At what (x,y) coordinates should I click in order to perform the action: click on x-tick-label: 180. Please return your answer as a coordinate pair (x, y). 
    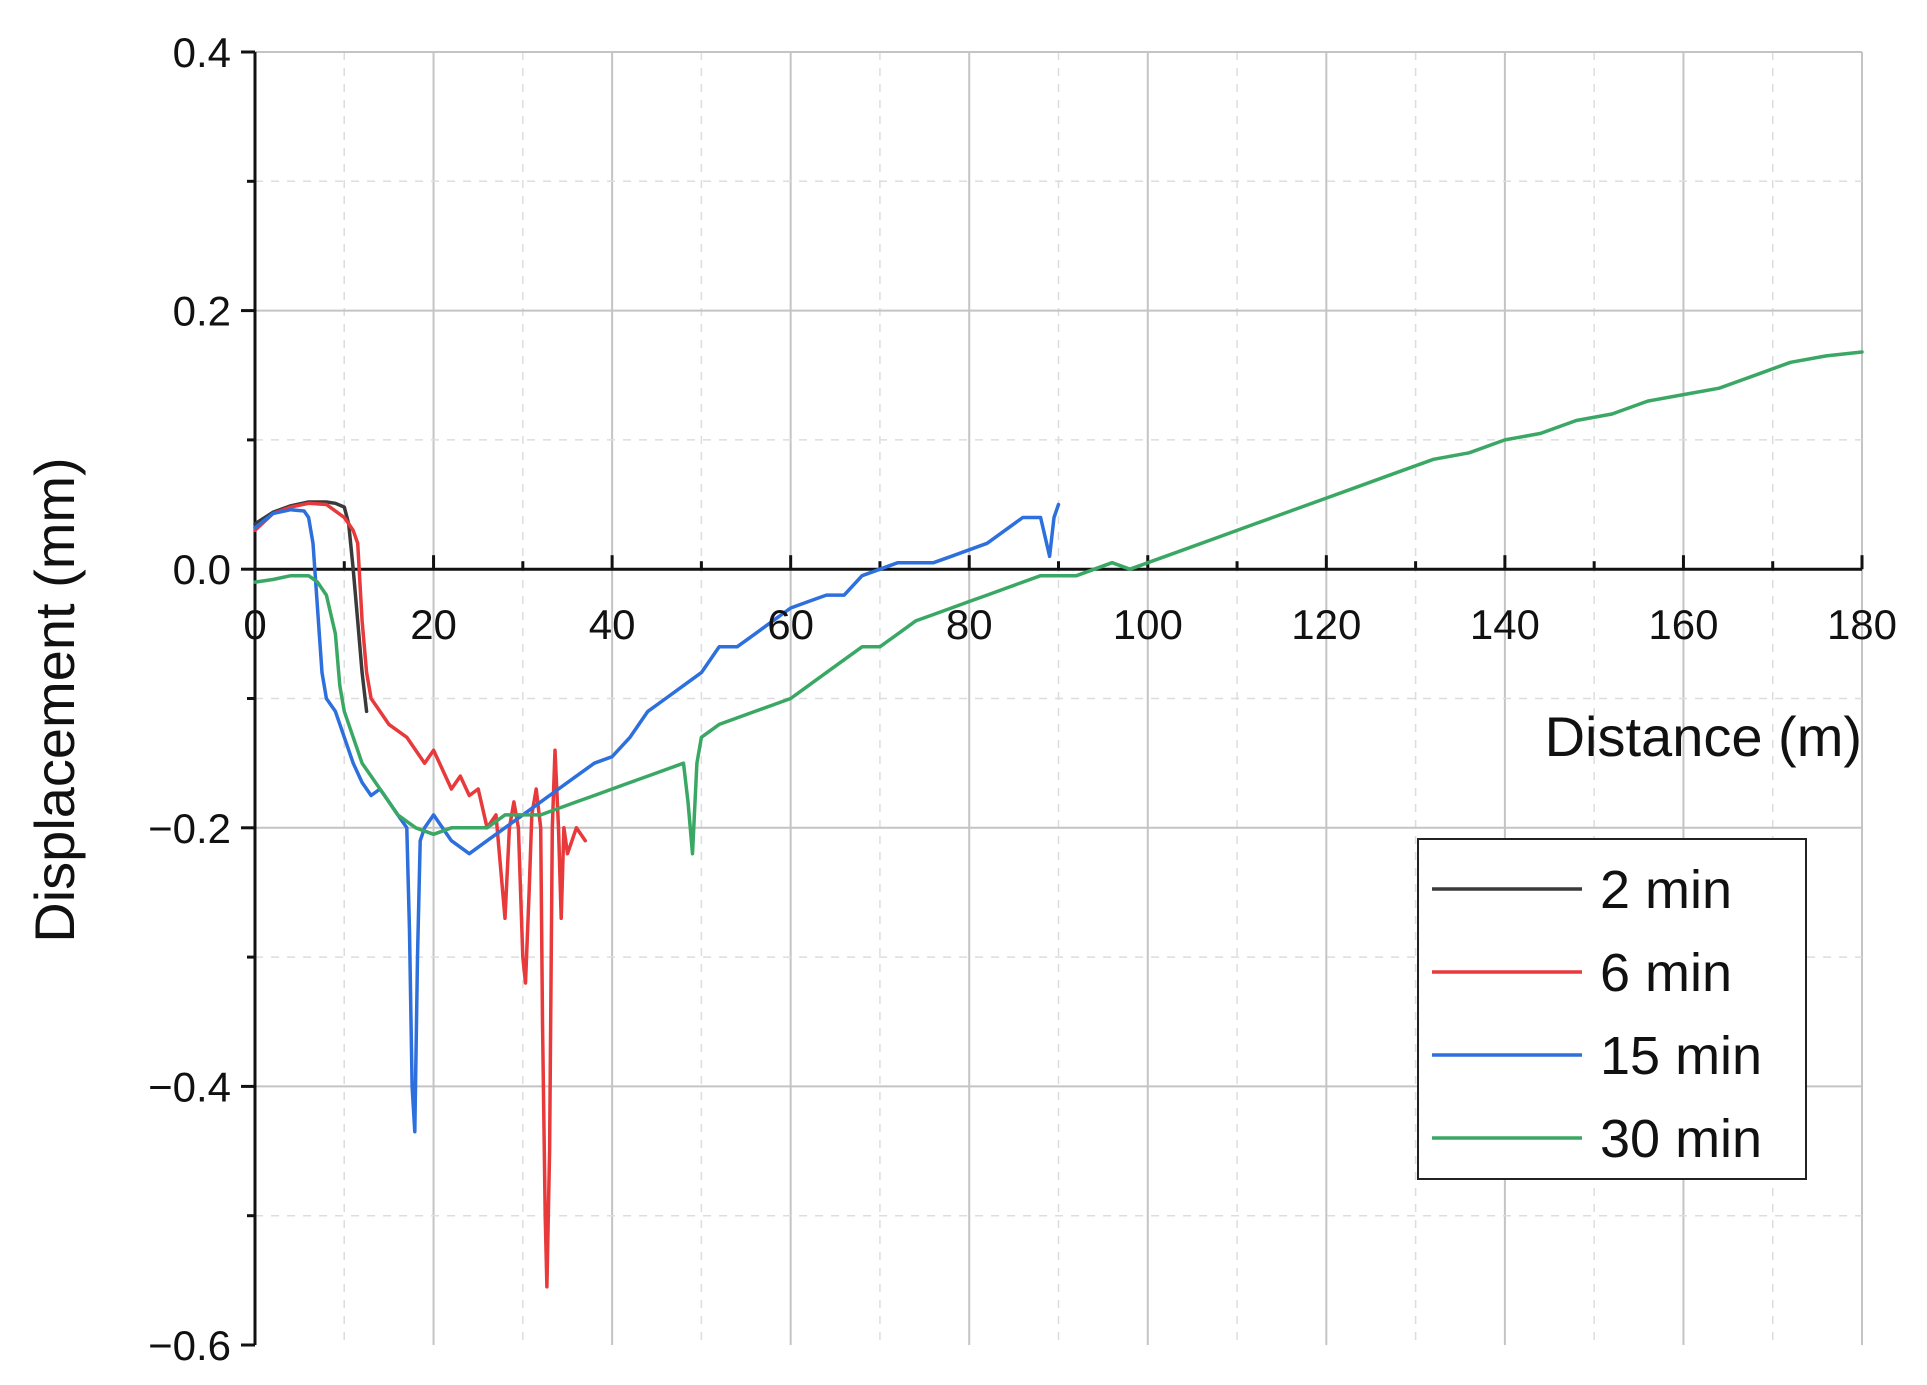
    Looking at the image, I should click on (1862, 624).